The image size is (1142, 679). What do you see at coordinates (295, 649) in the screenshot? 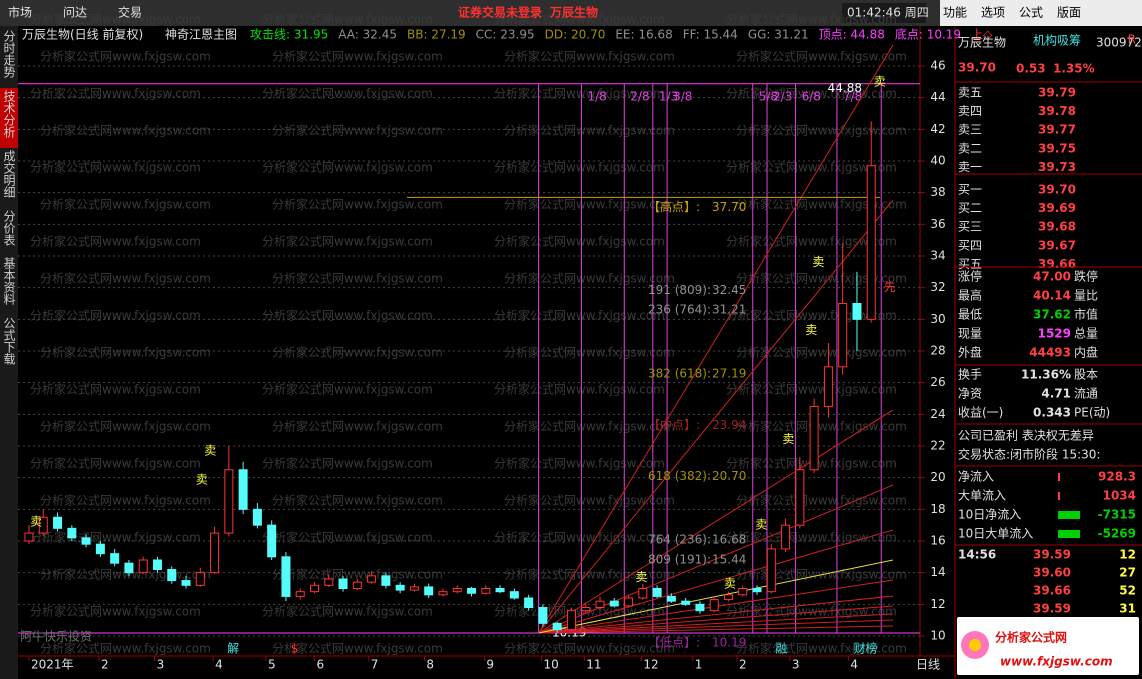
I see `event-marker: $` at bounding box center [295, 649].